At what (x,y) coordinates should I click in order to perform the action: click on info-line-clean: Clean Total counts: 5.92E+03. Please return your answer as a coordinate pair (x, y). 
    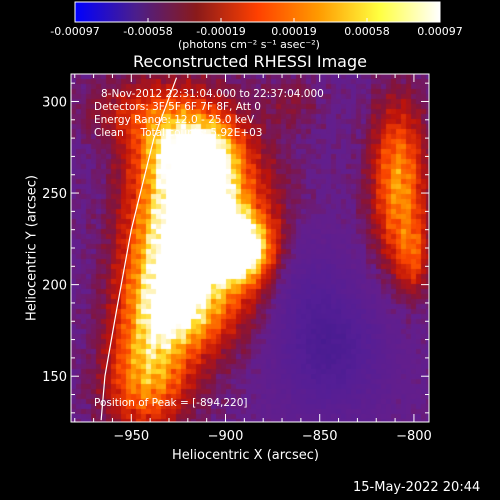
    Looking at the image, I should click on (178, 133).